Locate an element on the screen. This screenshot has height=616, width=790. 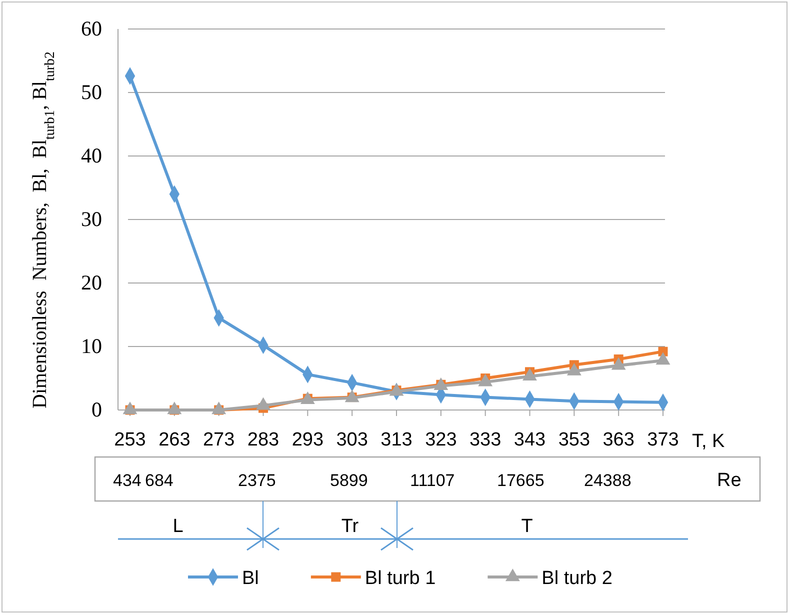
y-tick-label: 20 is located at coordinates (91, 282).